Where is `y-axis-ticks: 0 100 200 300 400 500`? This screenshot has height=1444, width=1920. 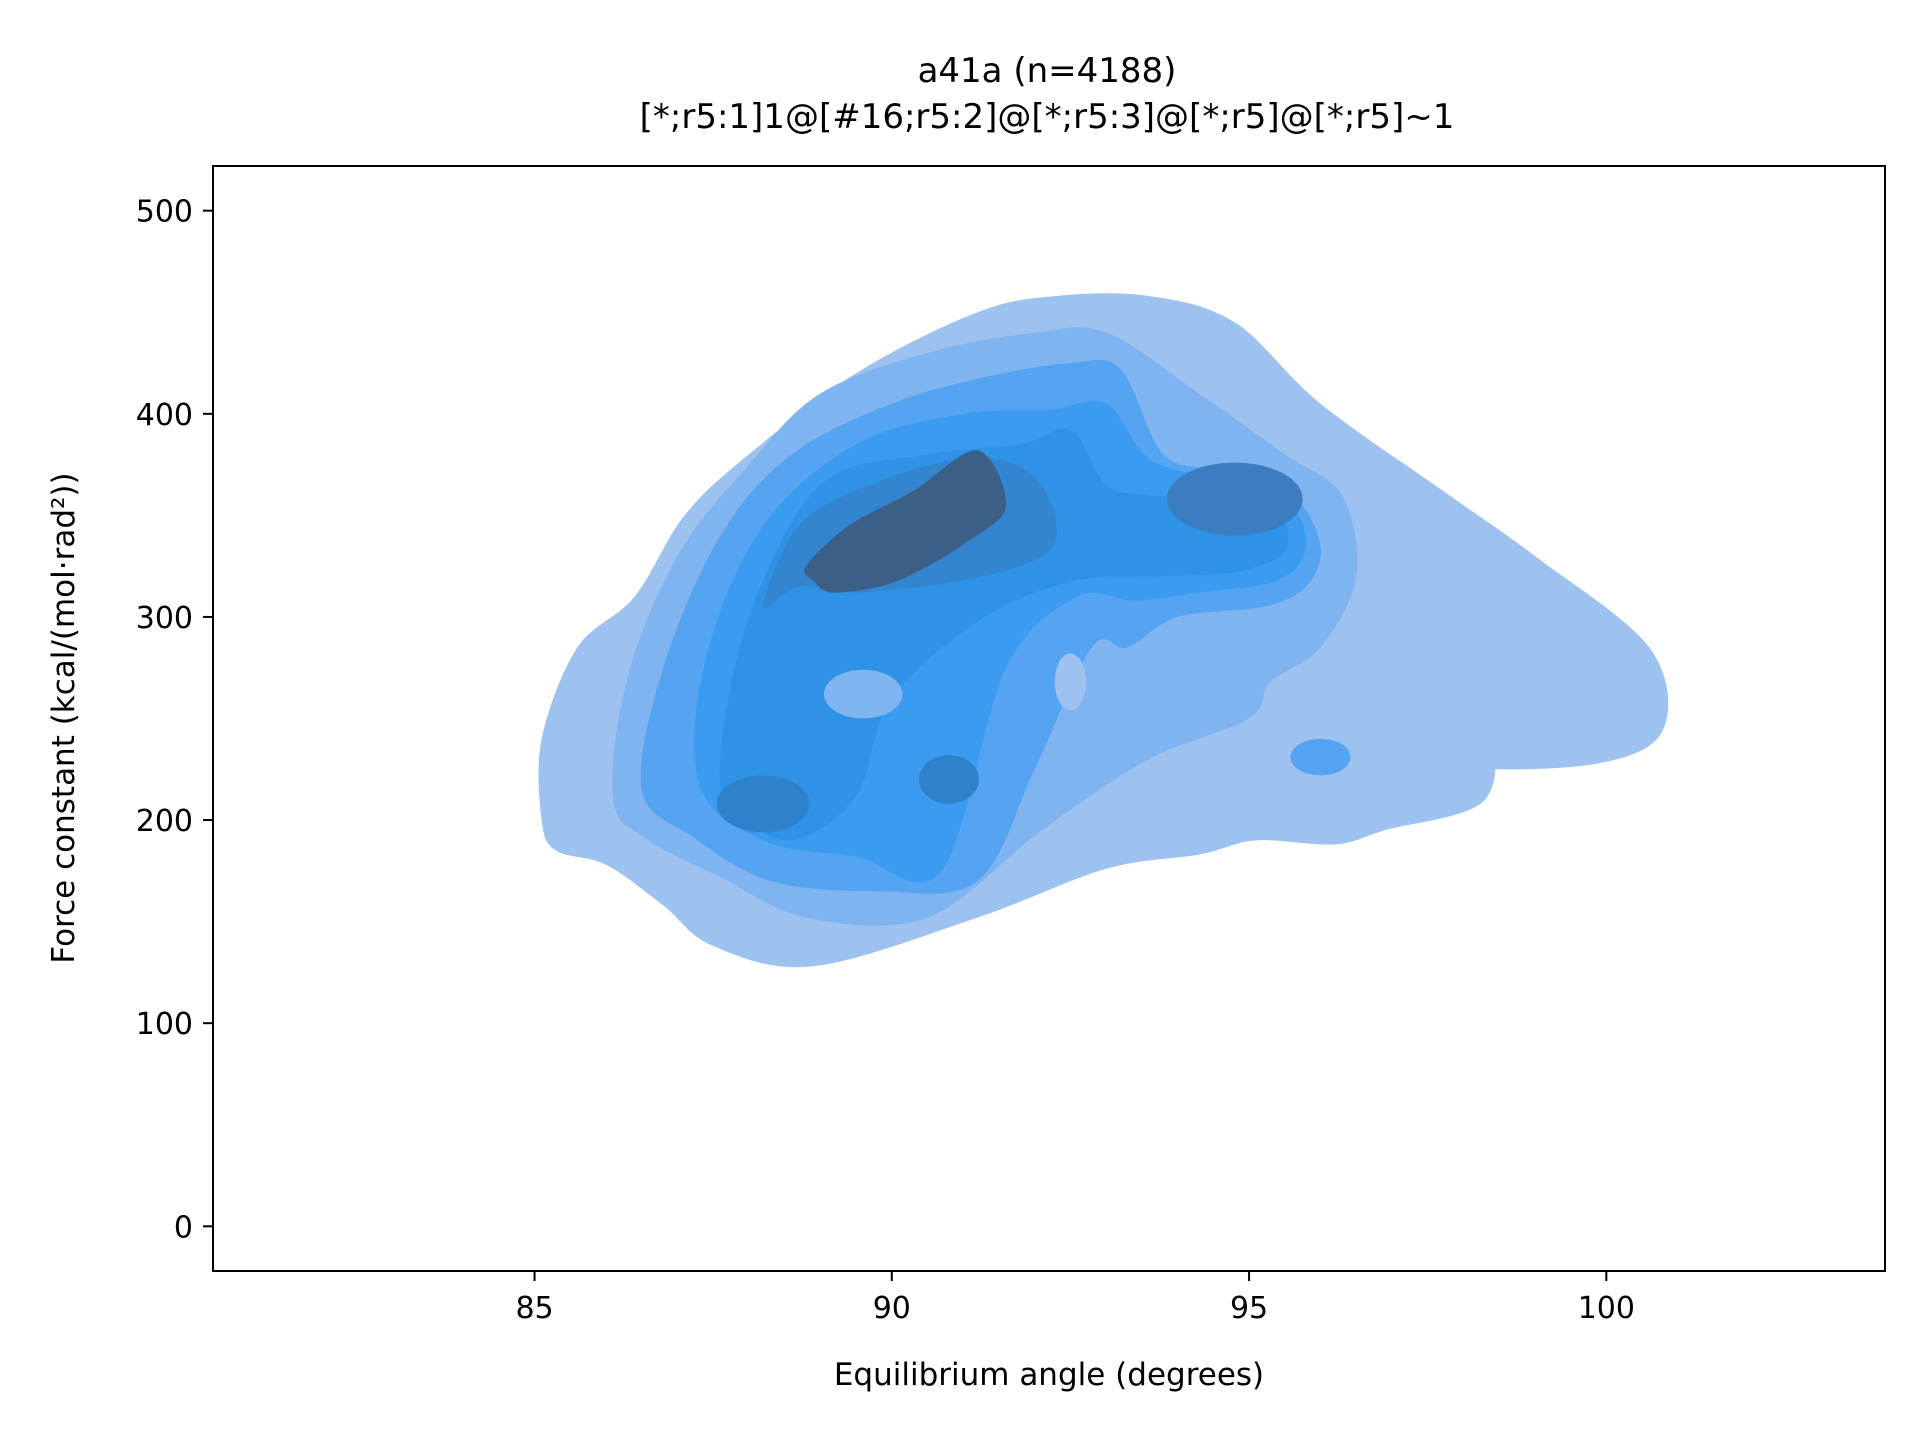
y-axis-ticks: 0 100 200 300 400 500 is located at coordinates (174, 720).